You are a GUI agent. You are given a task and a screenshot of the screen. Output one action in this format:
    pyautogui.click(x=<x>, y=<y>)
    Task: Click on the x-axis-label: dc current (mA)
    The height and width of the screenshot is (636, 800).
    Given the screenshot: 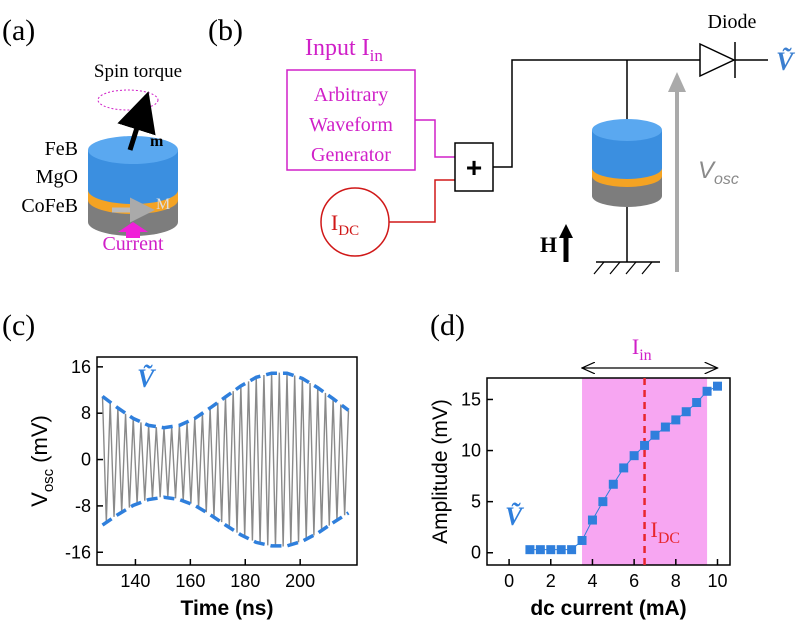 What is the action you would take?
    pyautogui.click(x=608, y=608)
    